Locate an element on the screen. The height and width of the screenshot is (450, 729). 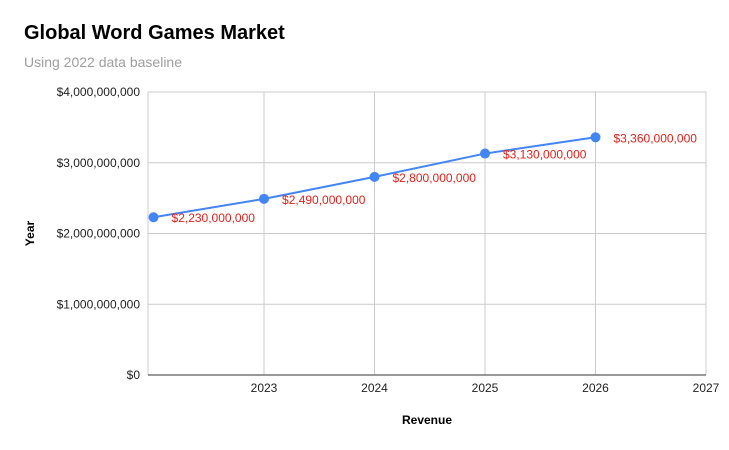
y-tick-label: $4,000,000,000 is located at coordinates (99, 92).